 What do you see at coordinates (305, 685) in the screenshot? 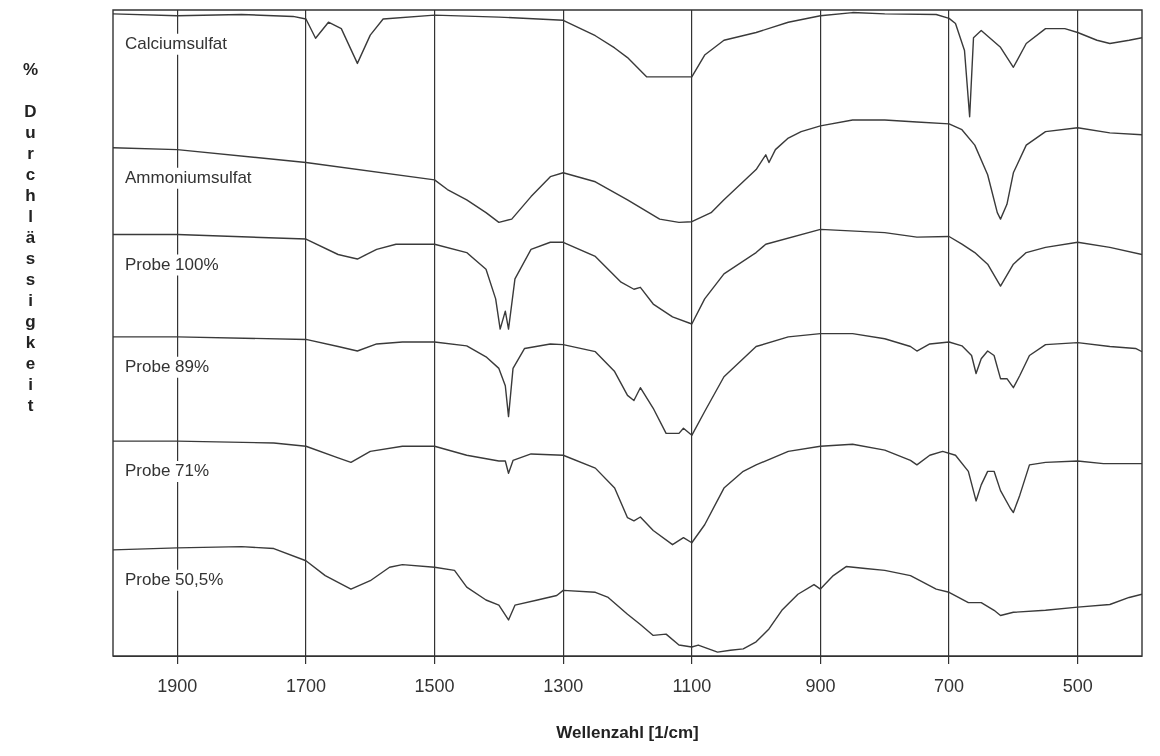
I see `x-tick-label: 1700` at bounding box center [305, 685].